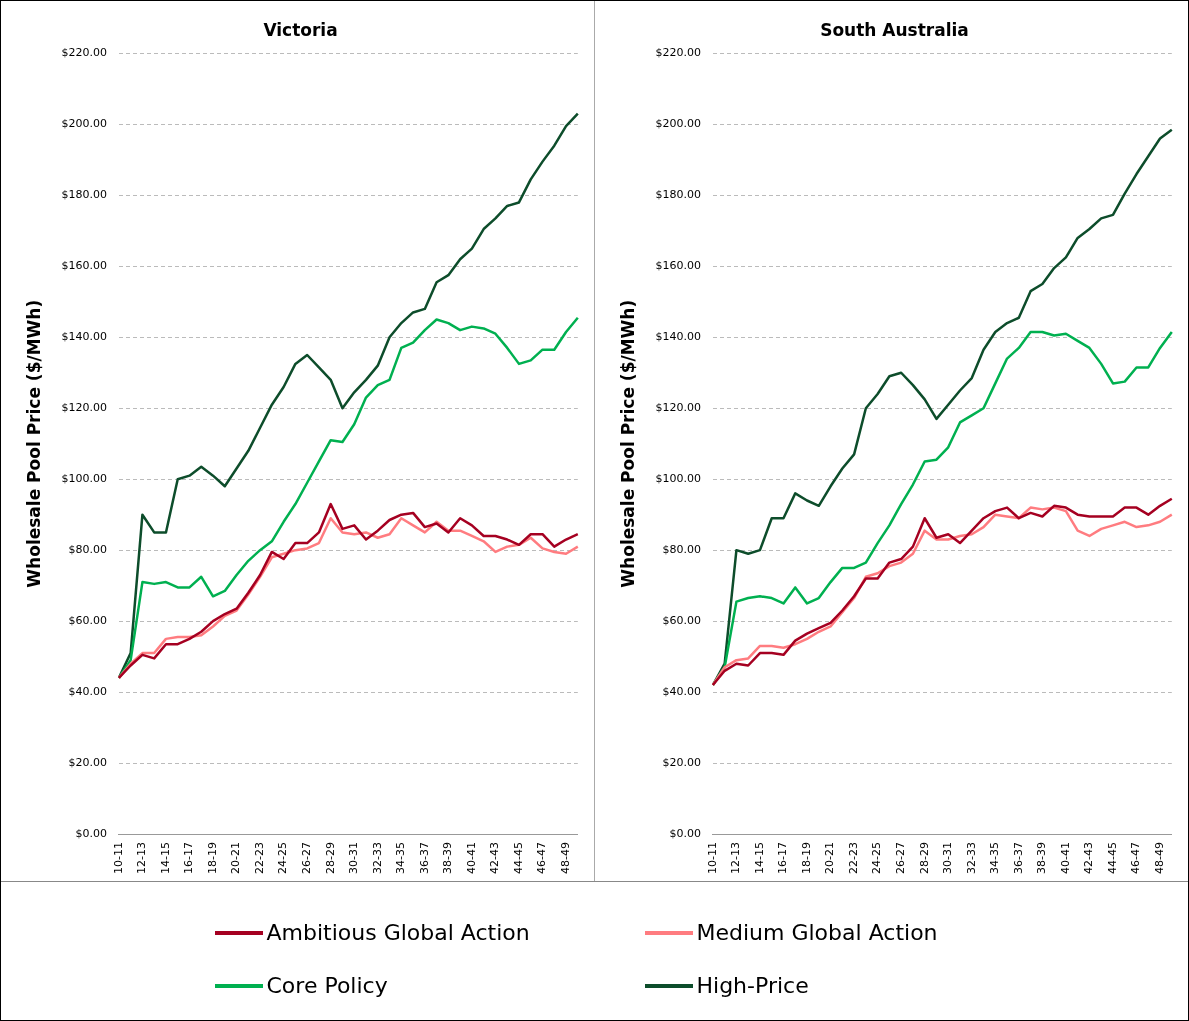  What do you see at coordinates (752, 985) in the screenshot?
I see `legend-label: High-Price` at bounding box center [752, 985].